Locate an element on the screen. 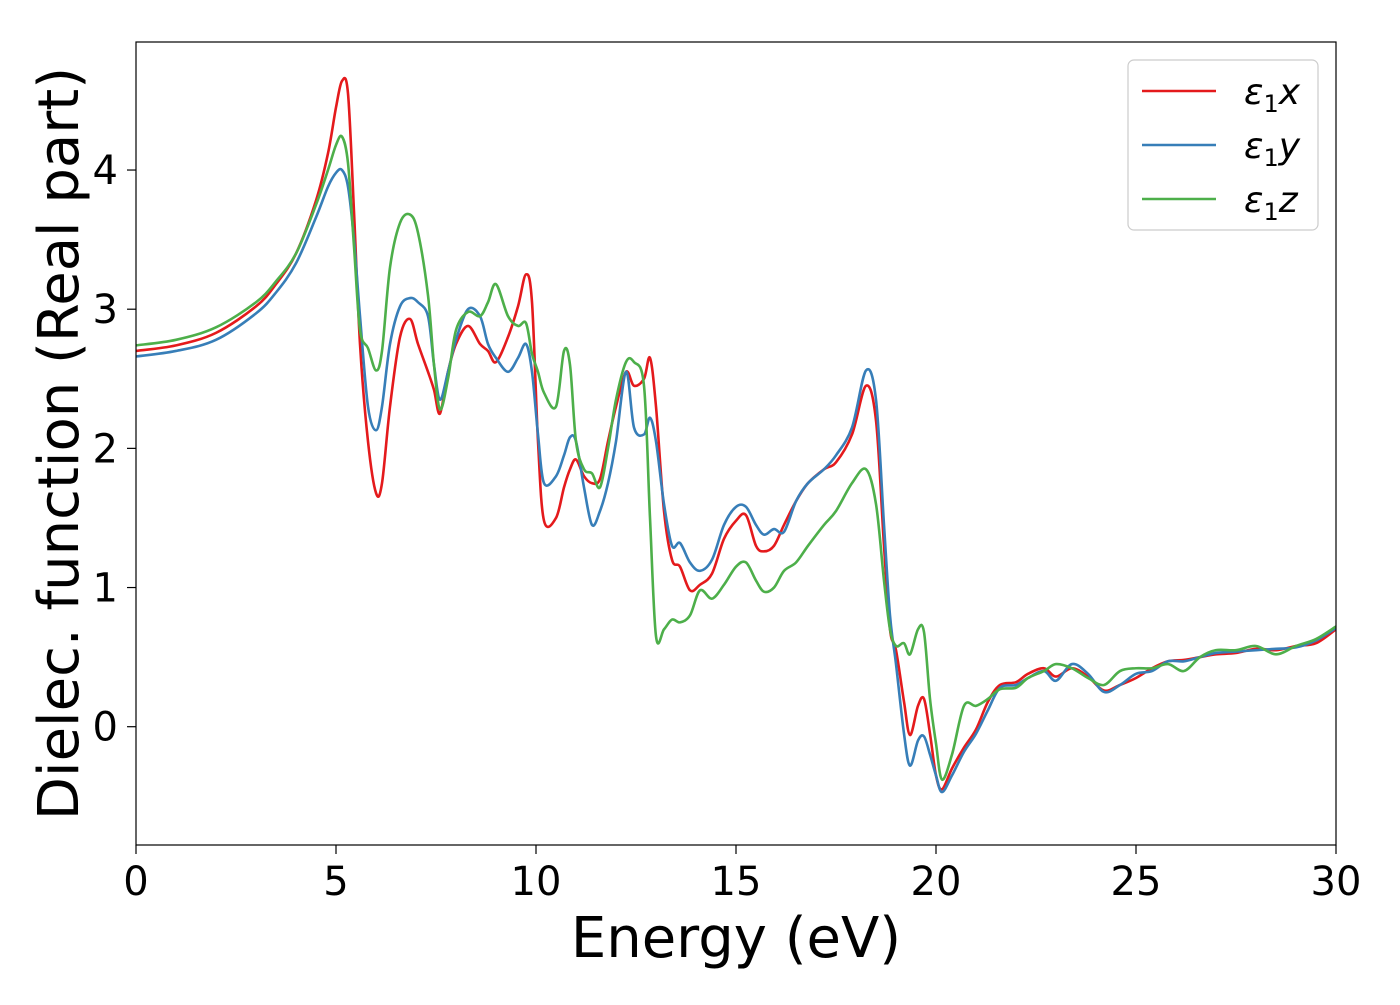  x-axis: 0 5 10 15 20 25 30 is located at coordinates (742, 875).